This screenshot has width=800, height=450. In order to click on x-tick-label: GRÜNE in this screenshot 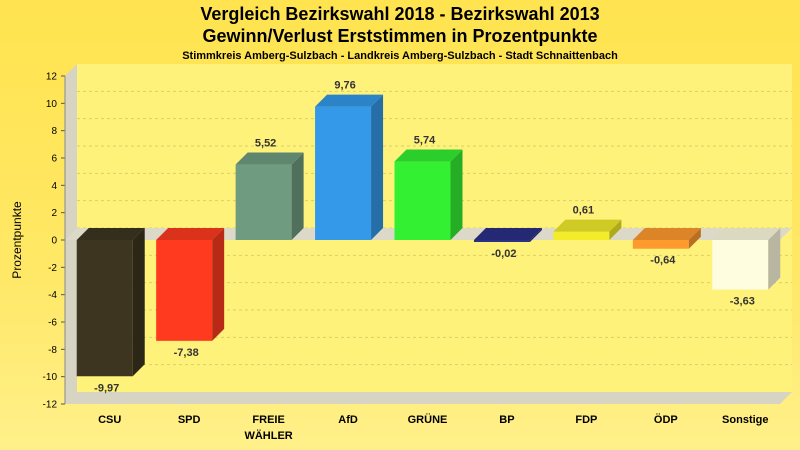, I will do `click(428, 419)`.